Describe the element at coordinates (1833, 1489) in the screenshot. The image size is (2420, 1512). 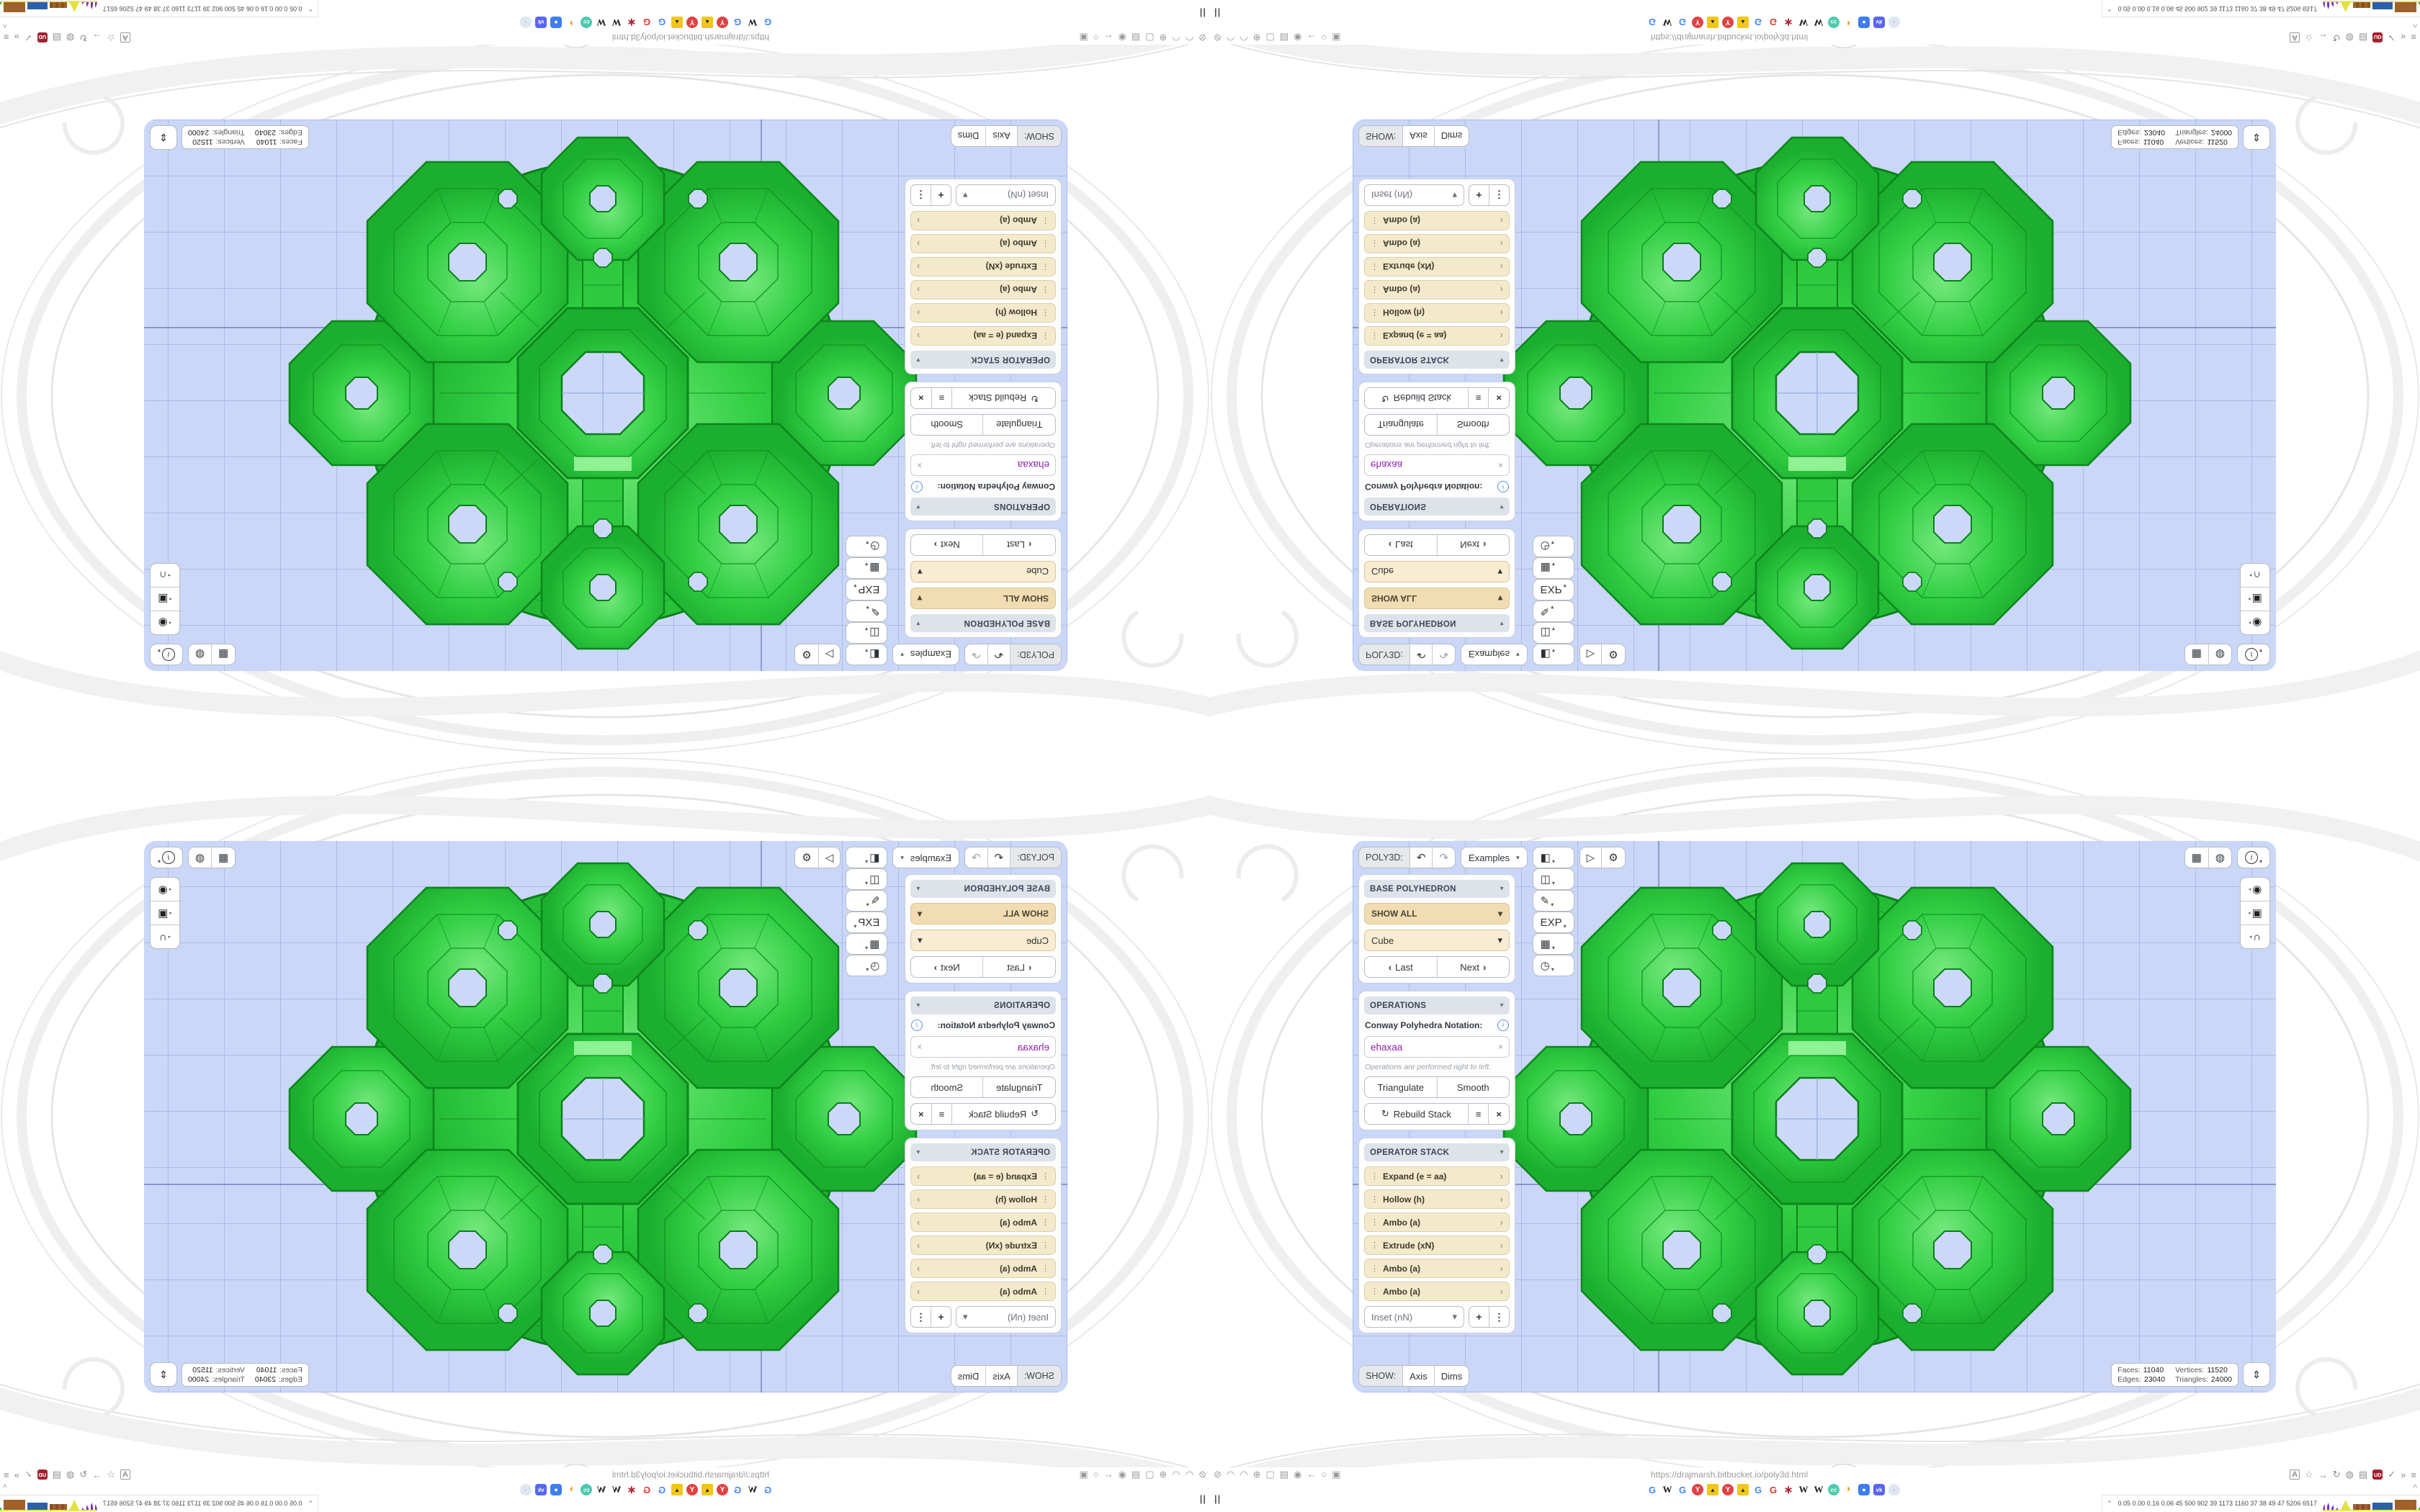
I see `favicon-cc: cc` at that location.